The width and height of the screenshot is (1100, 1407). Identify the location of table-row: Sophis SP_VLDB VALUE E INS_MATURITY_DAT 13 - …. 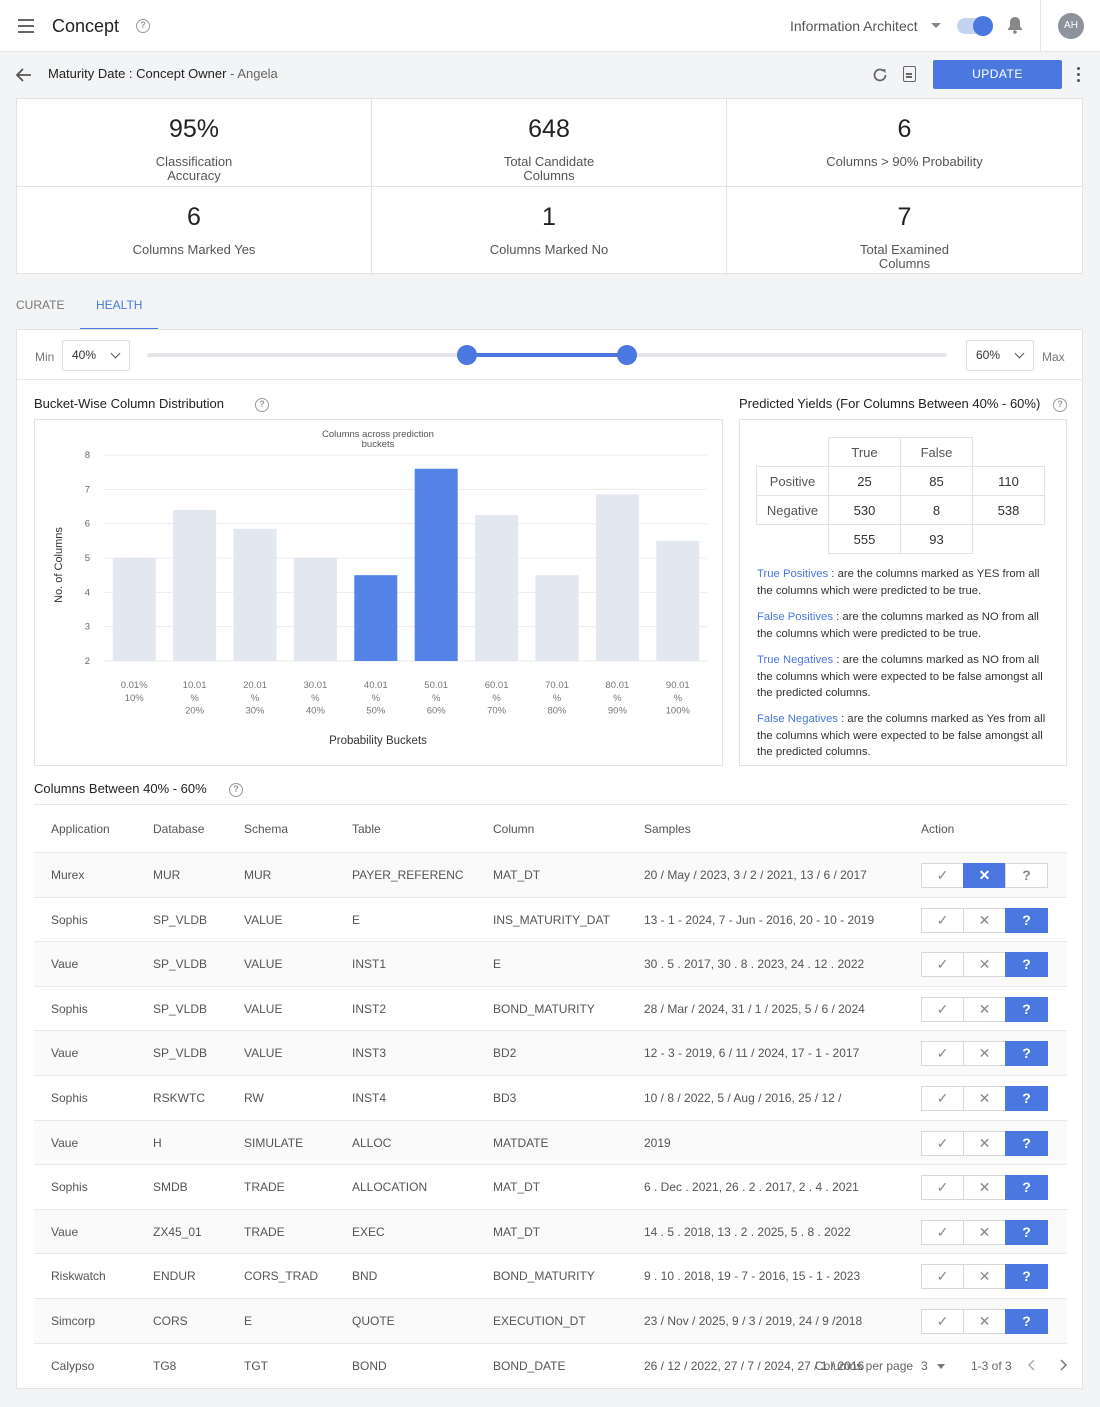
(550, 919).